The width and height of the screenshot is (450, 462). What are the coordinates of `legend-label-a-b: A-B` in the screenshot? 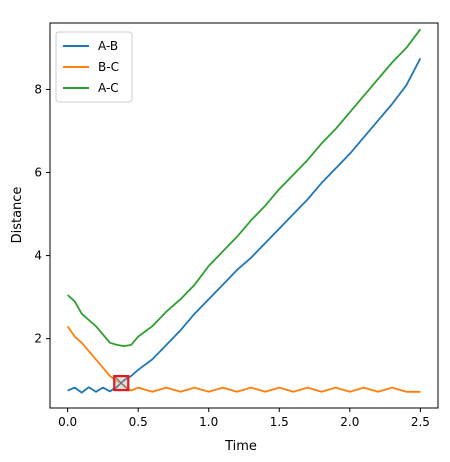 It's located at (108, 46).